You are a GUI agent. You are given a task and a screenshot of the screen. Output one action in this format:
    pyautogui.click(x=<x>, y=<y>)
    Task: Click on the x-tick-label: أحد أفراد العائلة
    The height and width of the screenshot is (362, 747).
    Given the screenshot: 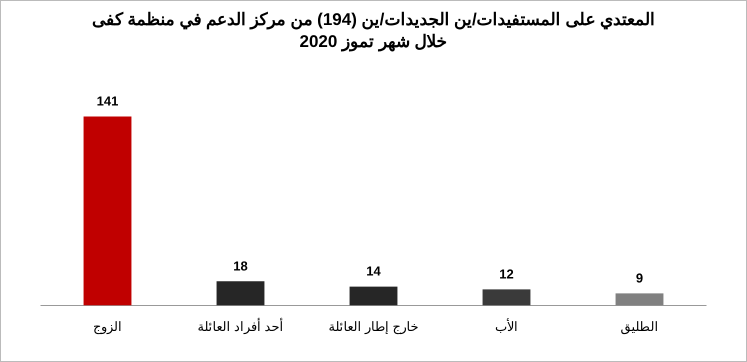 What is the action you would take?
    pyautogui.click(x=240, y=326)
    